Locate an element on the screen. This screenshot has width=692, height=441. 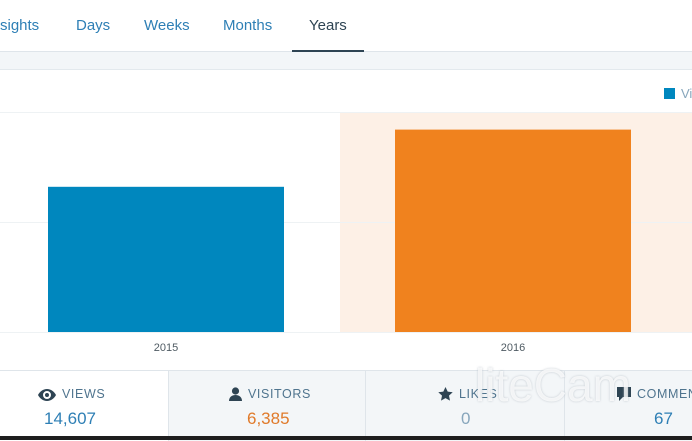
tab-days: Days is located at coordinates (93, 25).